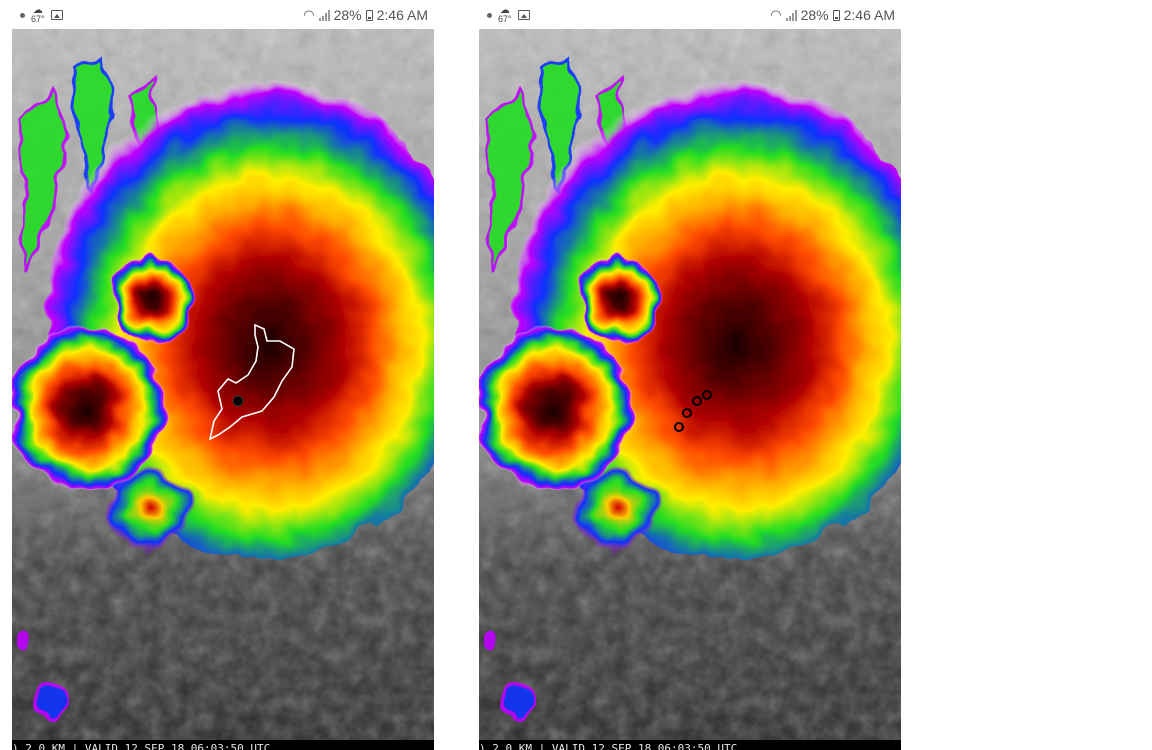 This screenshot has width=1152, height=750. Describe the element at coordinates (693, 411) in the screenshot. I see `lightning-markers` at that location.